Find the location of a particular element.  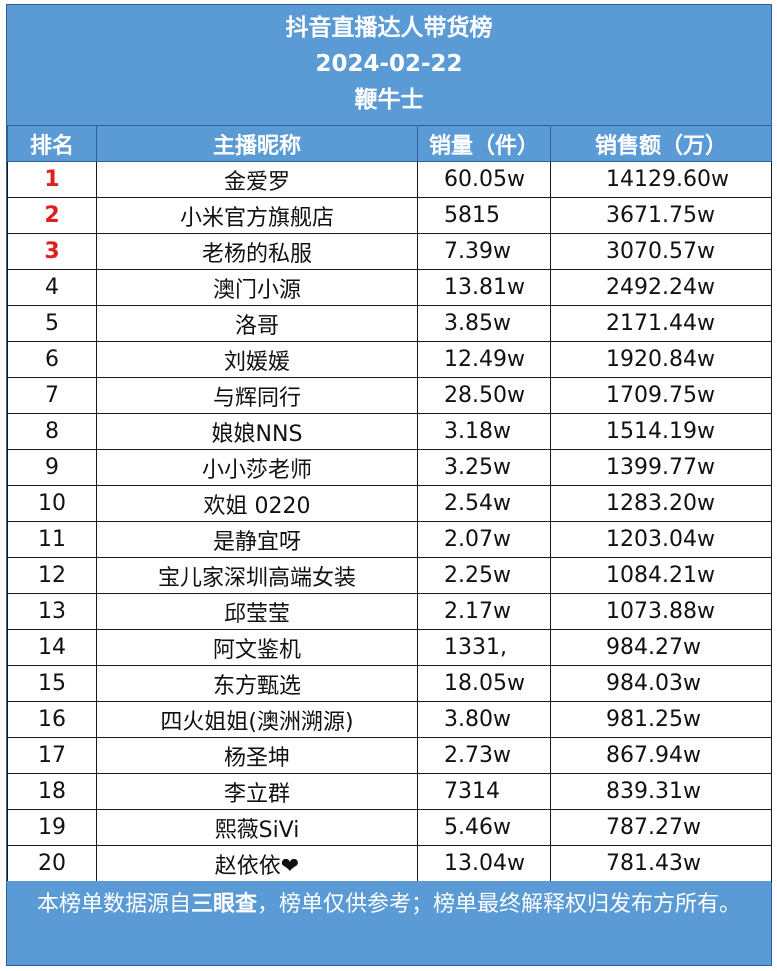

table-row: 18 李立群 7314 839.31w is located at coordinates (389, 791).